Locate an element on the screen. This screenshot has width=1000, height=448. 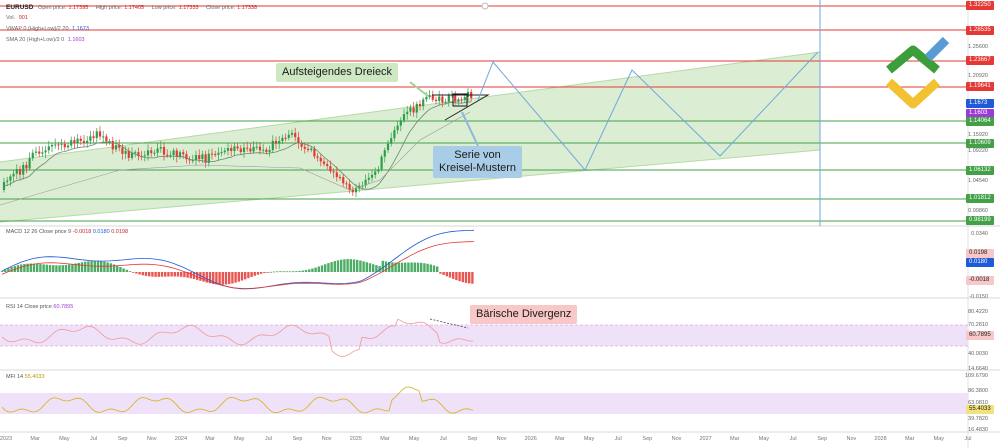
triangle-callout: Aufsteigendes Dreieck is located at coordinates (337, 72).